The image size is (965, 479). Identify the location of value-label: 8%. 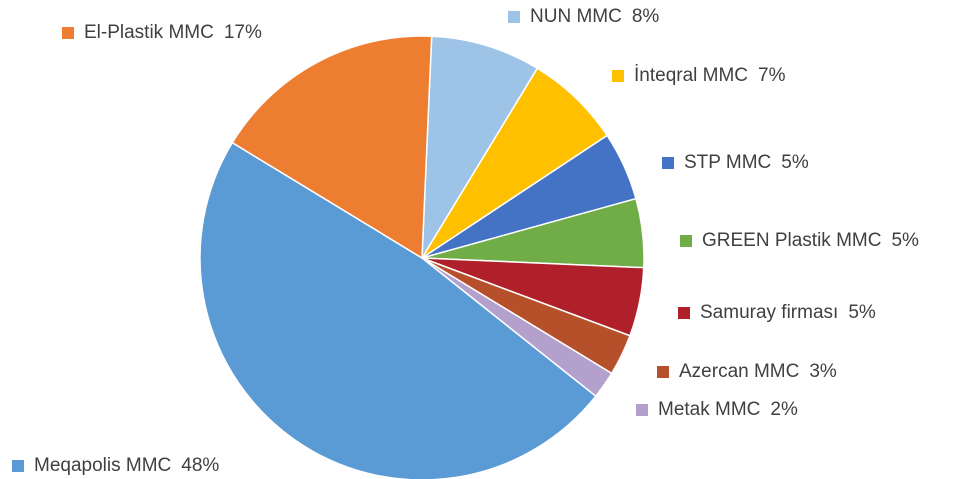
(646, 16).